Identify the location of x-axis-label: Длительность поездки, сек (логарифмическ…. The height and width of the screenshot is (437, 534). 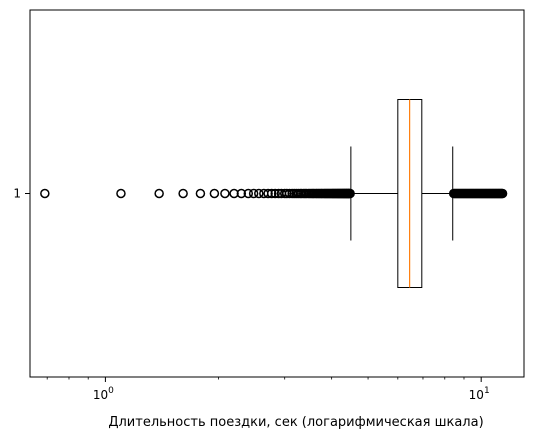
(295, 422).